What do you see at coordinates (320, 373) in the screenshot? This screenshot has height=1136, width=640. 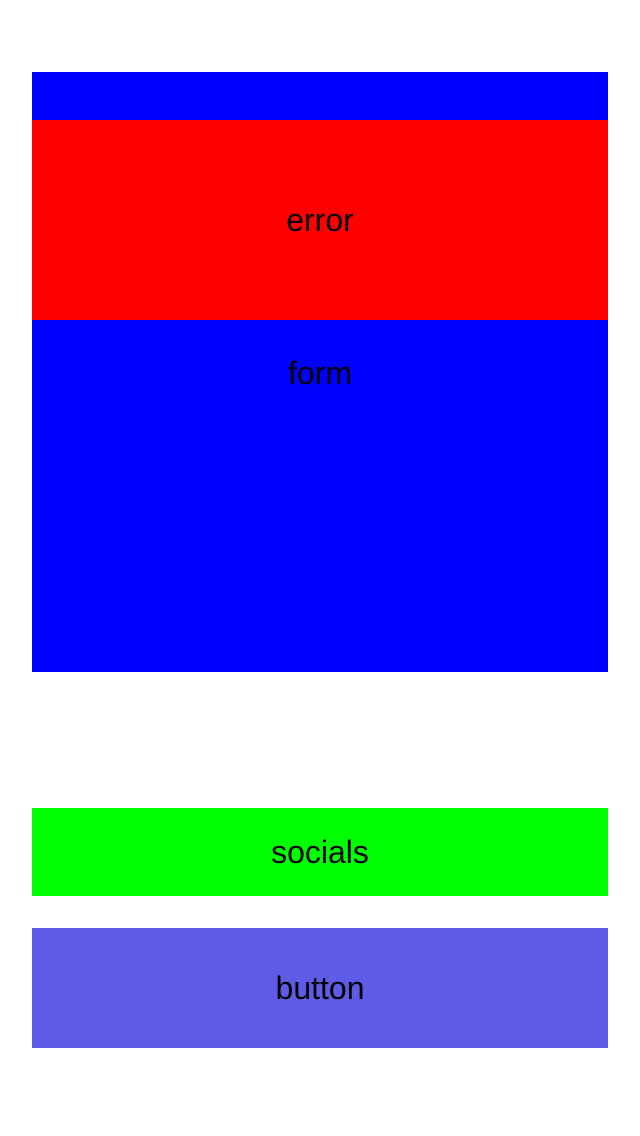 I see `form-label: form` at bounding box center [320, 373].